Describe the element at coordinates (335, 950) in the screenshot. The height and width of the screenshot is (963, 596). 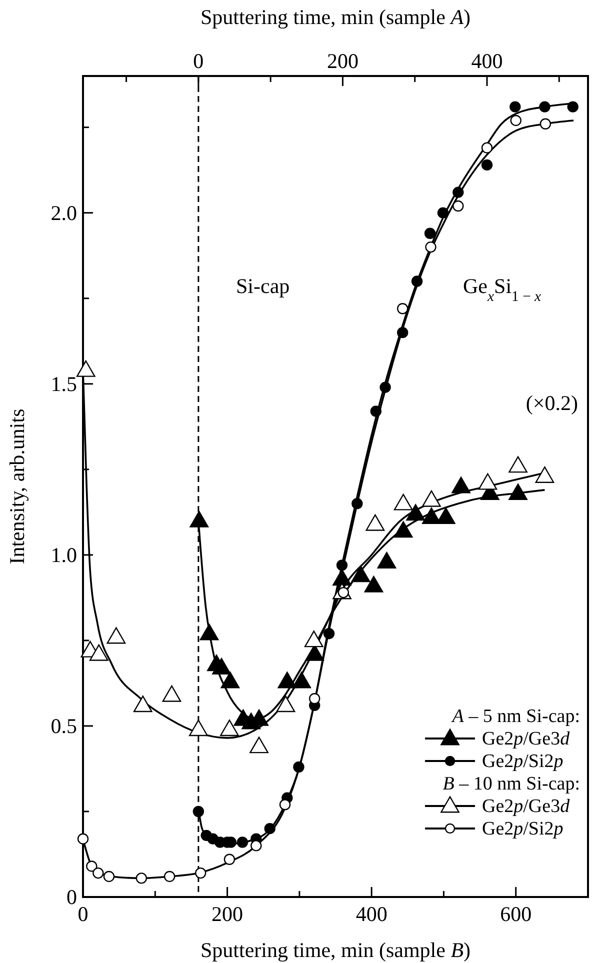
I see `x-axis-title: Sputtering time, min (sample B)` at that location.